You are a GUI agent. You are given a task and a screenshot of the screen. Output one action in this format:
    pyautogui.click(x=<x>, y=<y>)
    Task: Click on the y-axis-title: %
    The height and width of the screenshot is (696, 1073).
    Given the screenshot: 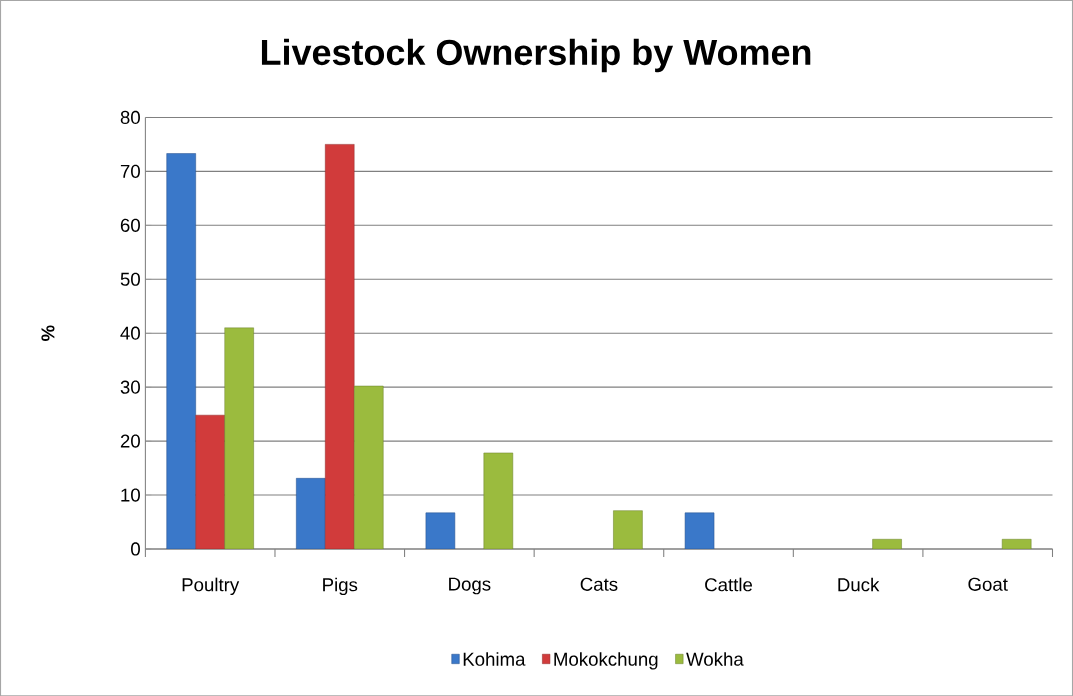 What is the action you would take?
    pyautogui.click(x=48, y=333)
    